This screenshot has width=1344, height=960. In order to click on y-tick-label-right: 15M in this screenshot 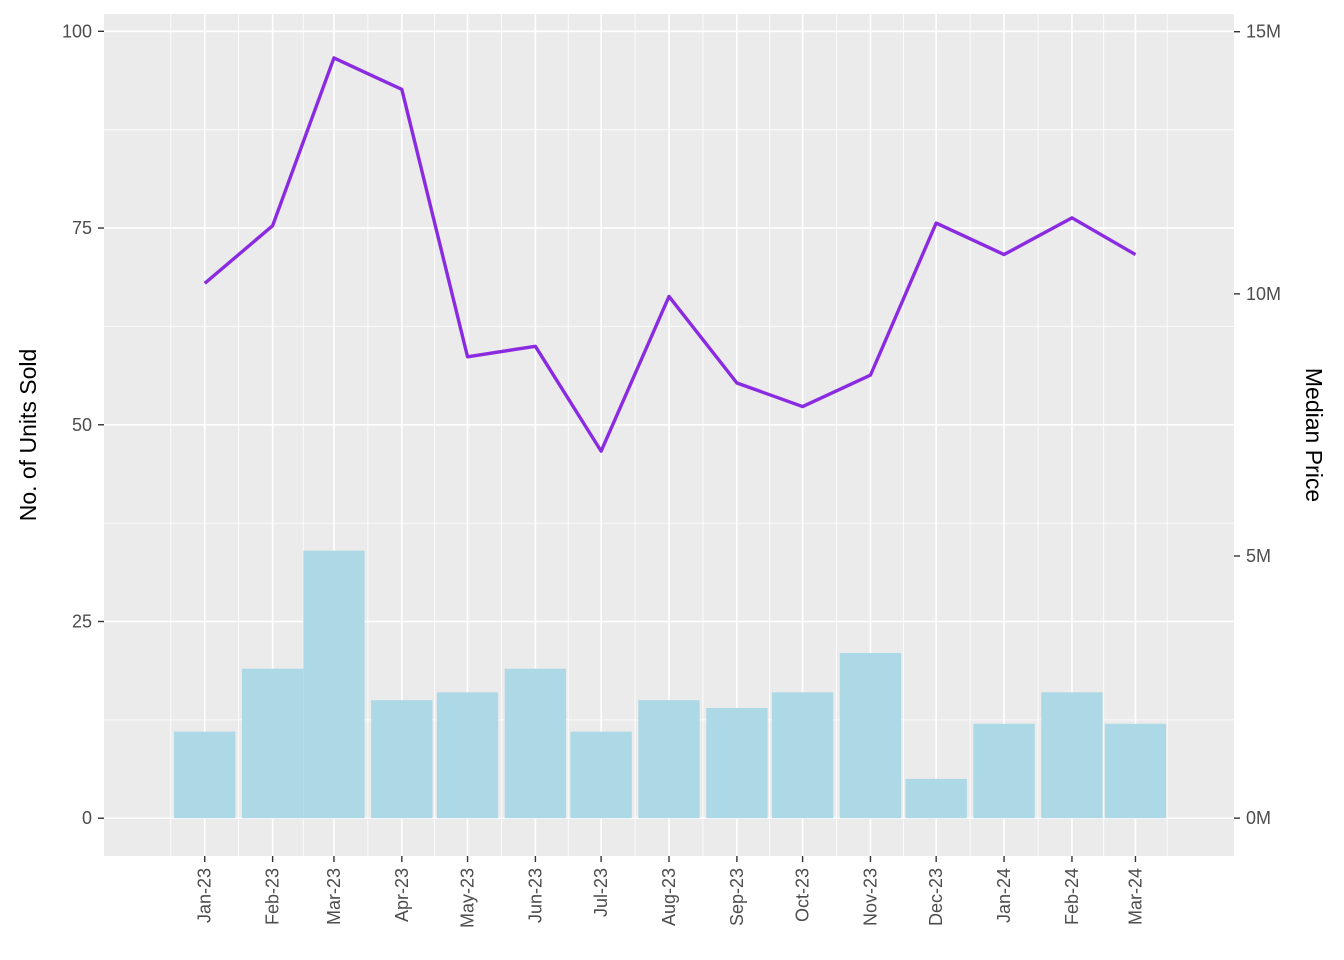, I will do `click(1263, 32)`.